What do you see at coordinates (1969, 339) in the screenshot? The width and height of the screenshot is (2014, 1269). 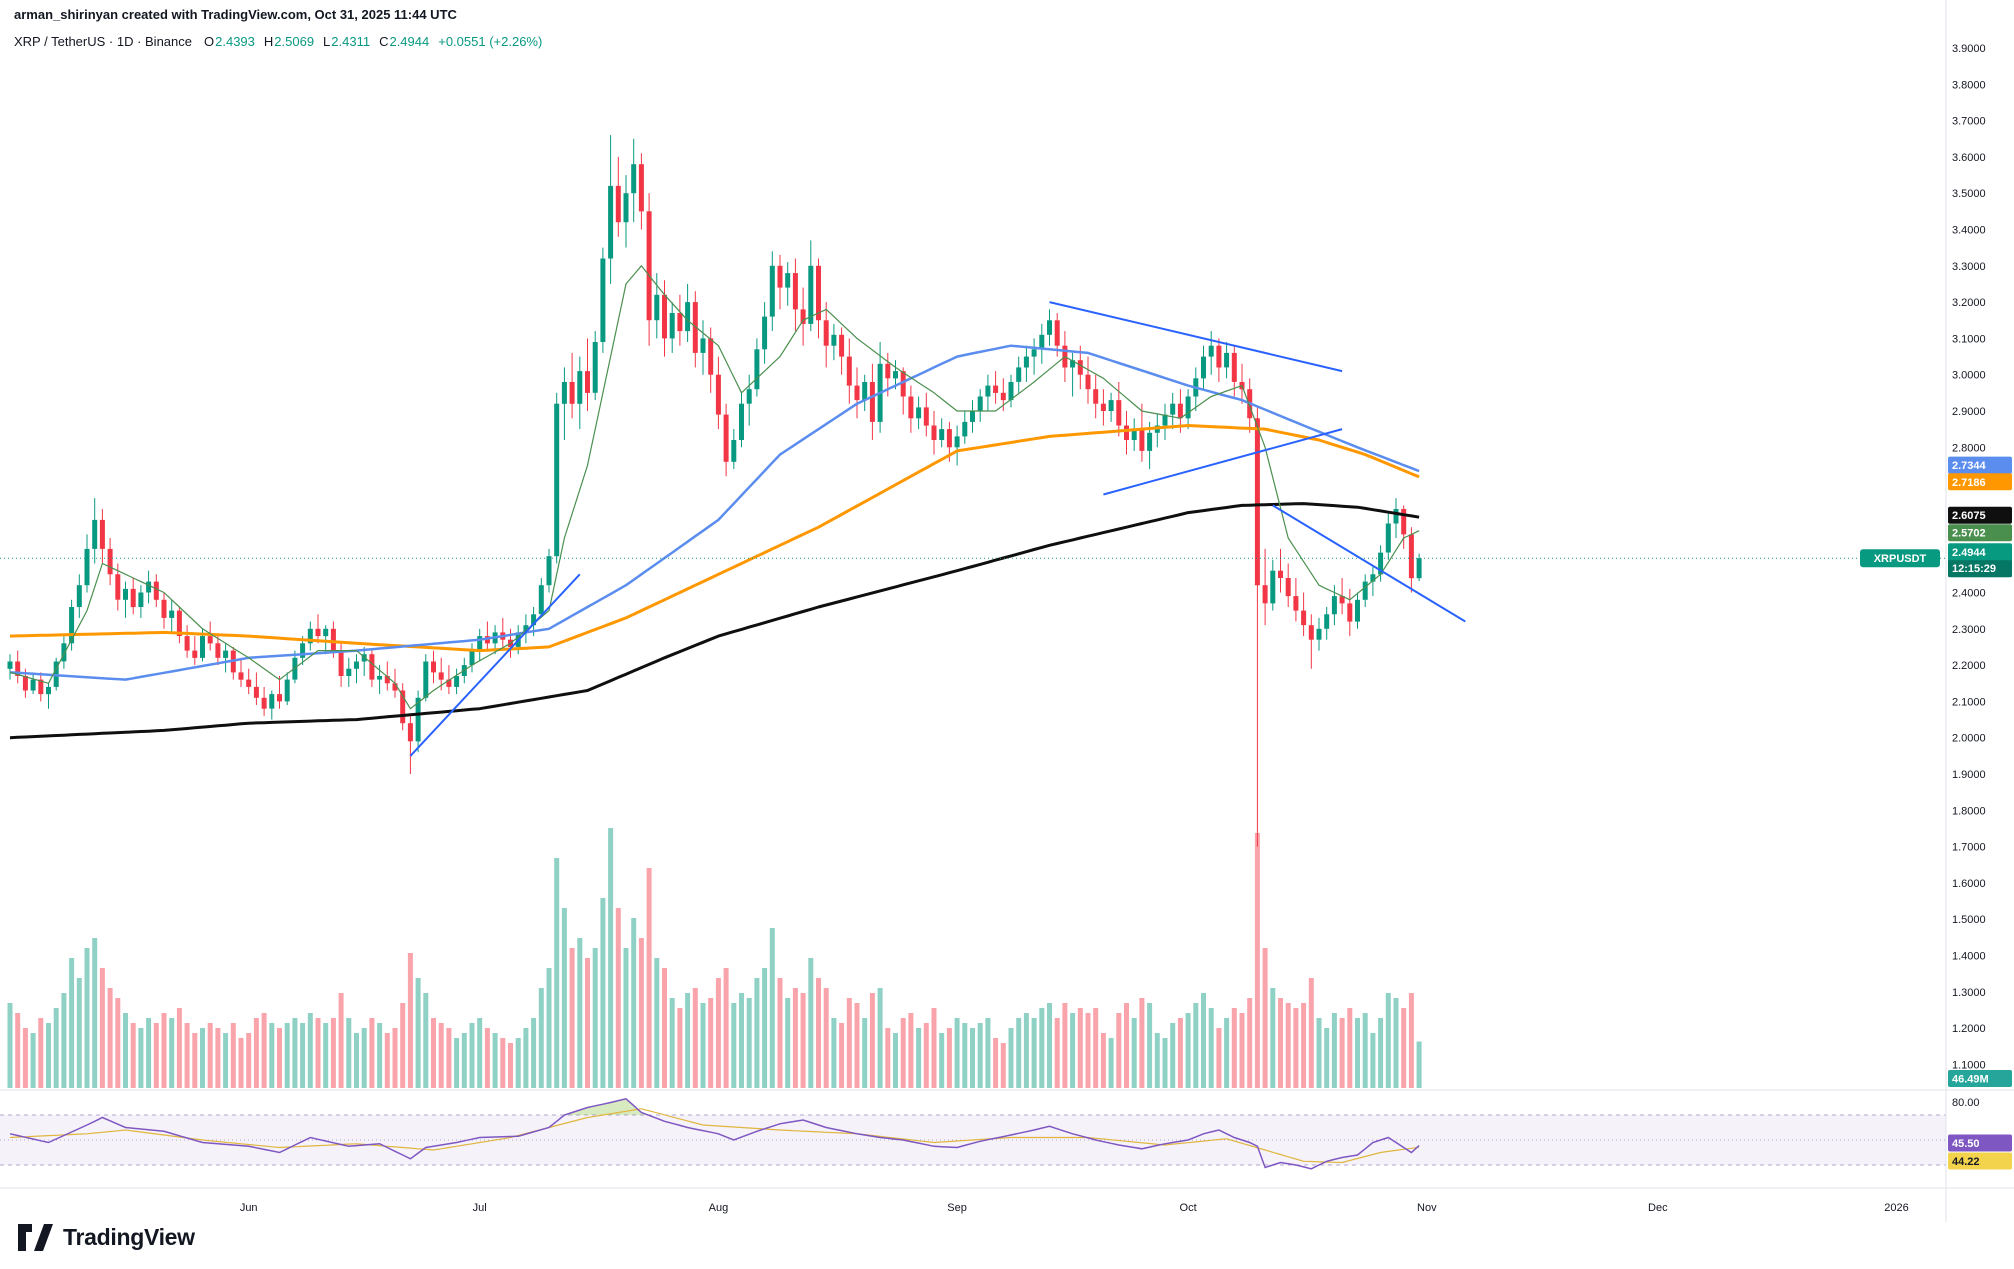 I see `svg-text: 3.1000` at bounding box center [1969, 339].